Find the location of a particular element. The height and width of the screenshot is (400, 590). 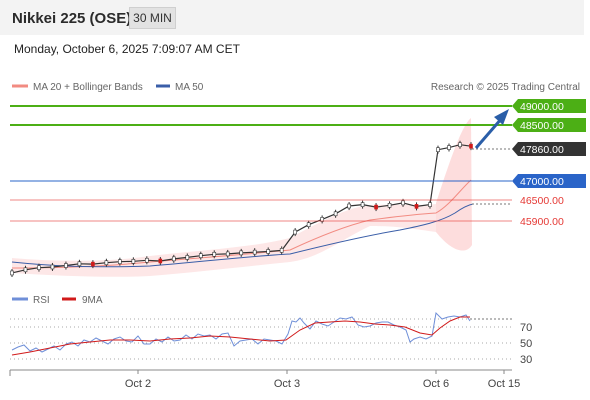

rsi-label-50: 50 is located at coordinates (526, 344).